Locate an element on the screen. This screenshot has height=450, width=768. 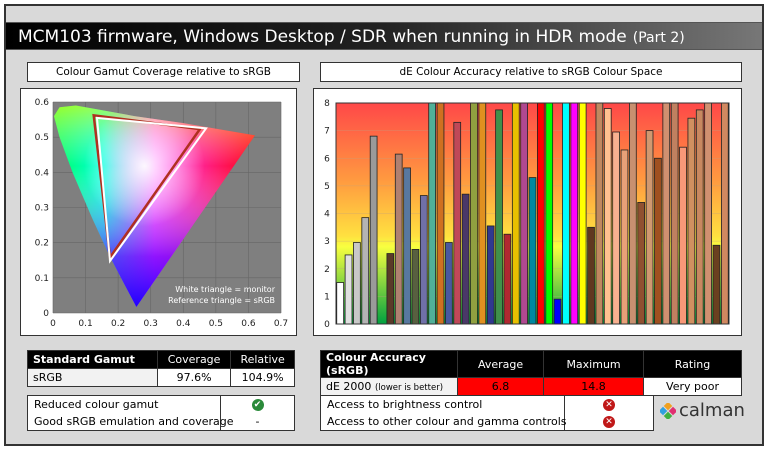
y-tick-label: 0.4 is located at coordinates (42, 173).